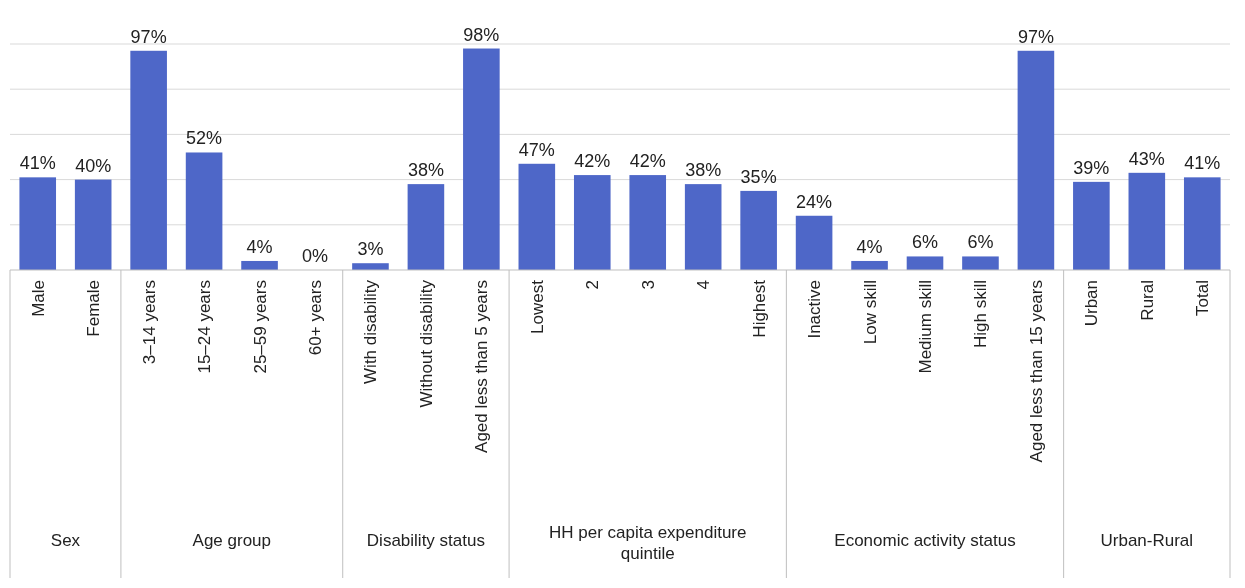 The image size is (1245, 588). What do you see at coordinates (149, 322) in the screenshot?
I see `x-tick-label: 3–14 years` at bounding box center [149, 322].